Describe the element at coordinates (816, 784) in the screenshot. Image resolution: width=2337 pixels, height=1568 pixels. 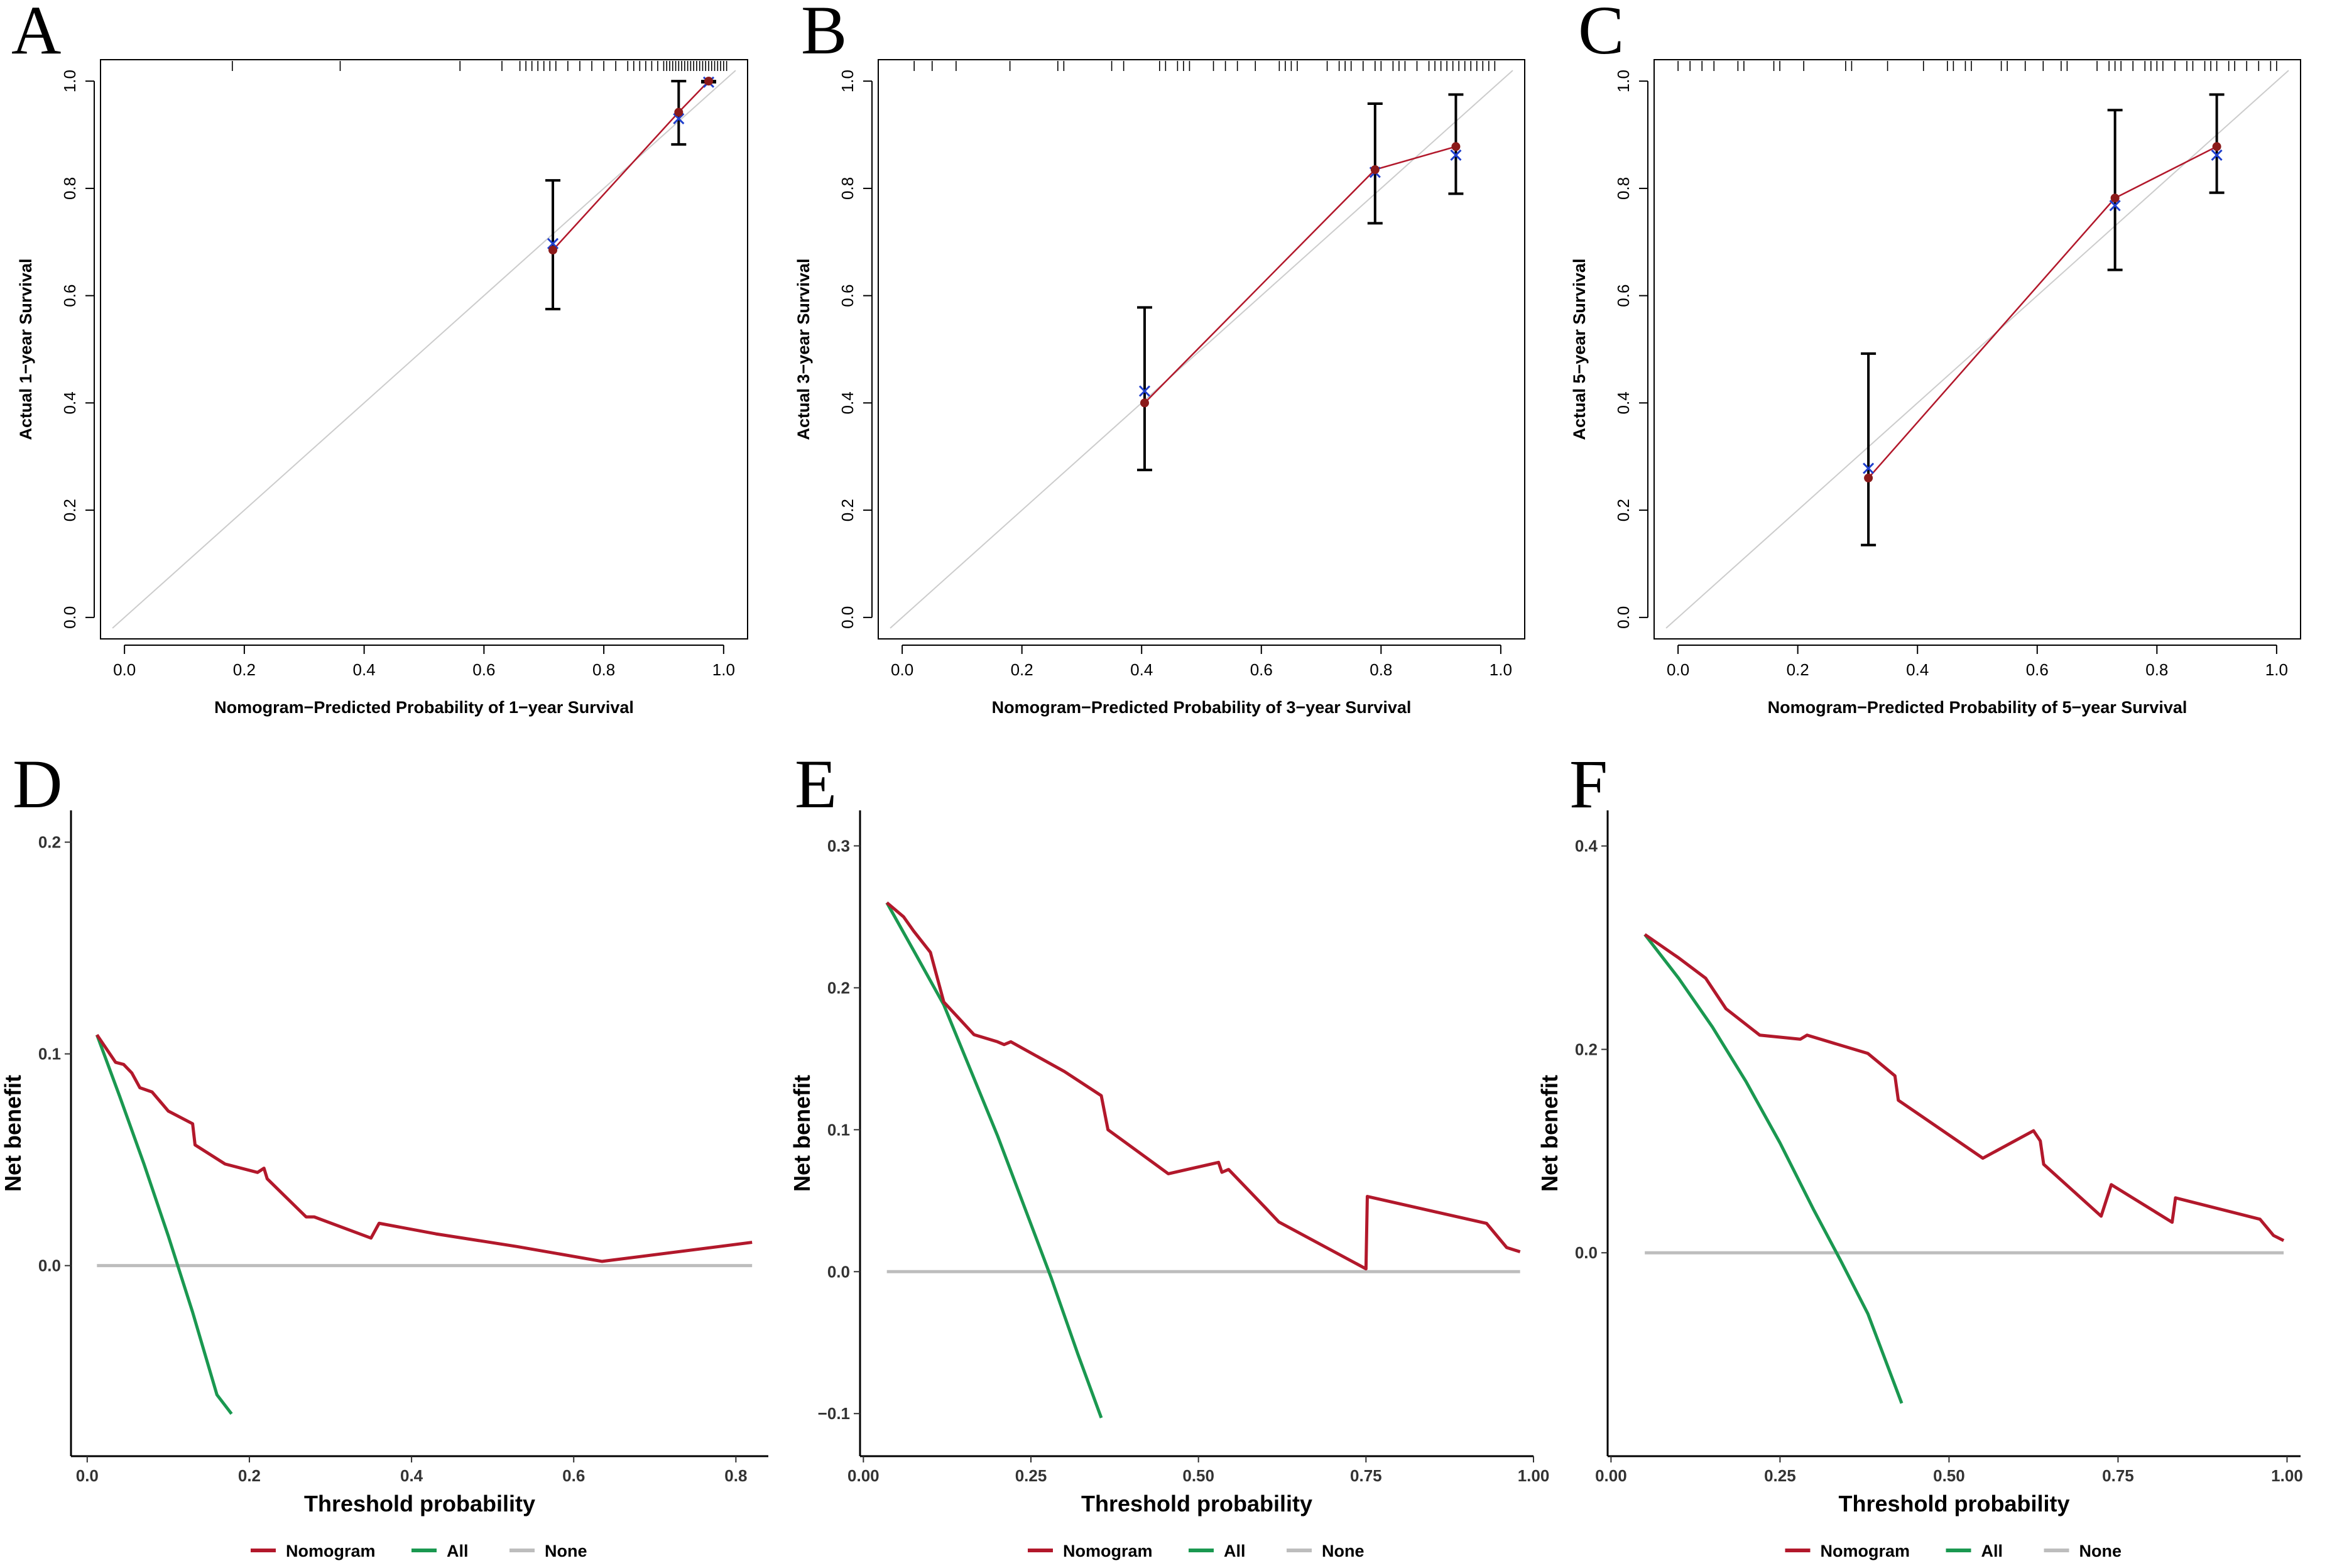
I see `panel-letter: E` at that location.